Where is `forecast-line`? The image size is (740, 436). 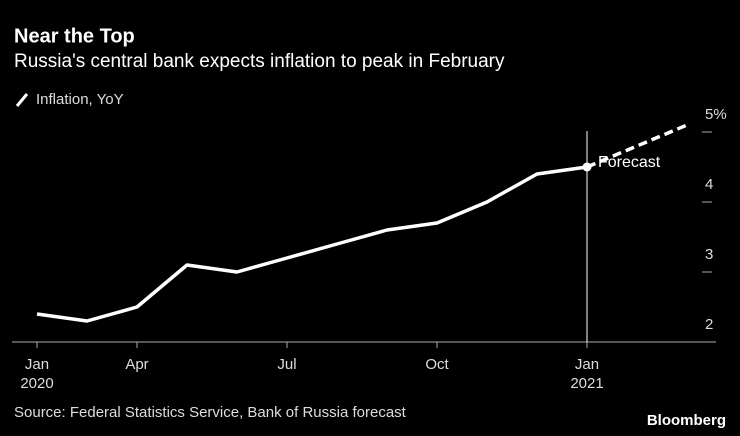
forecast-line is located at coordinates (637, 146).